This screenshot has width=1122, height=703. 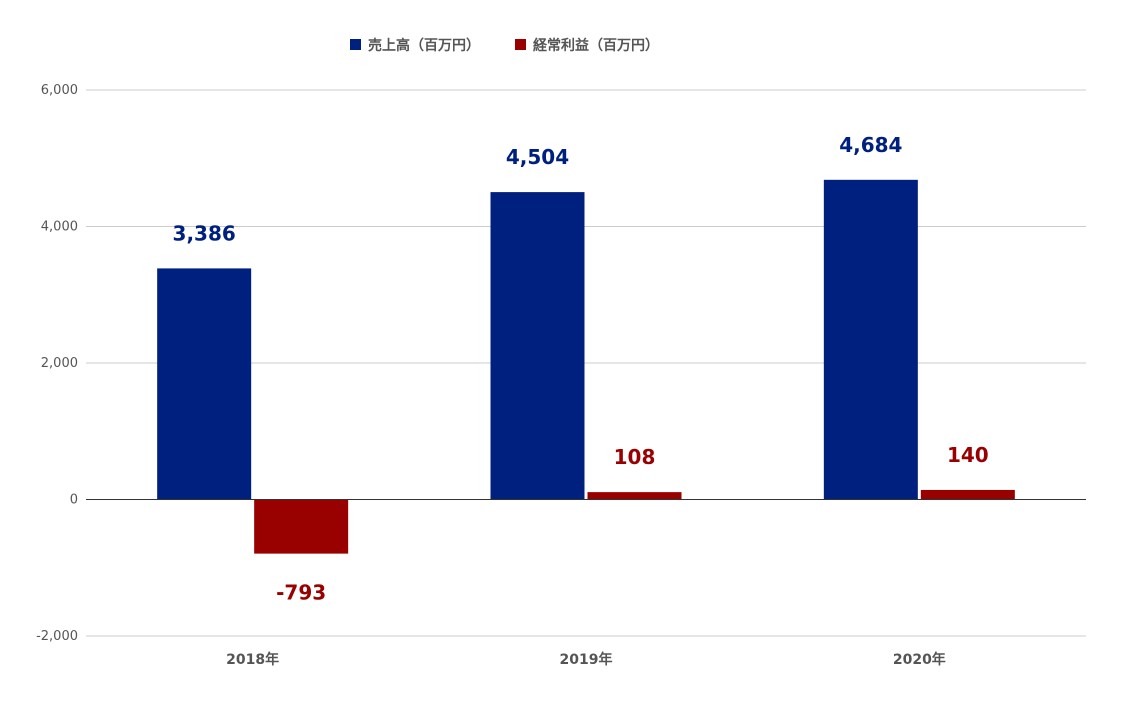 What do you see at coordinates (301, 593) in the screenshot?
I see `data-label-ordinary-profit: -793` at bounding box center [301, 593].